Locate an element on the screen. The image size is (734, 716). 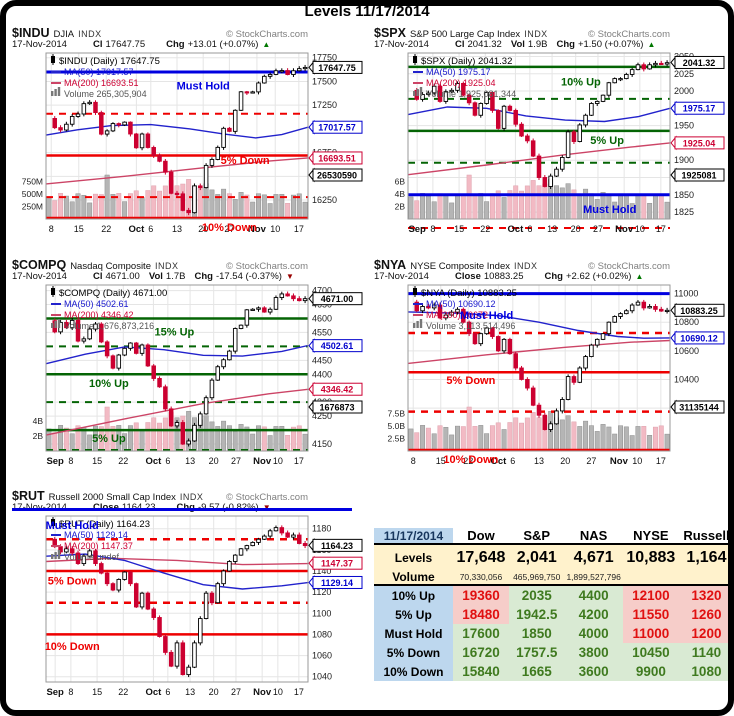
levels-cell: 19360 is located at coordinates (480, 595).